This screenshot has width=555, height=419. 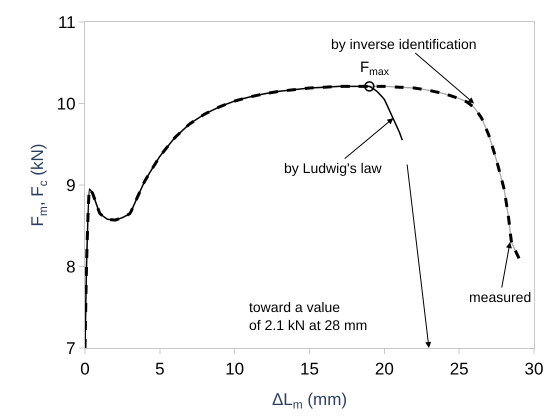 What do you see at coordinates (310, 401) in the screenshot?
I see `x-axis-title: ΔL$_{m}$ (mm)` at bounding box center [310, 401].